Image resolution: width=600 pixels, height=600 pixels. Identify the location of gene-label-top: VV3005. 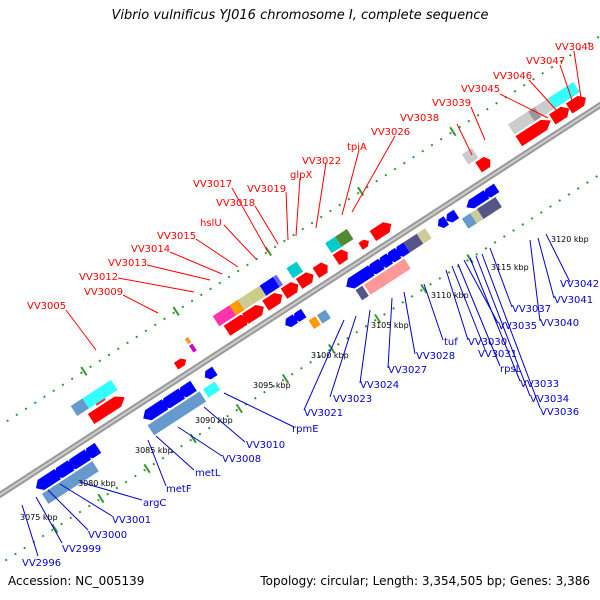
(46, 306).